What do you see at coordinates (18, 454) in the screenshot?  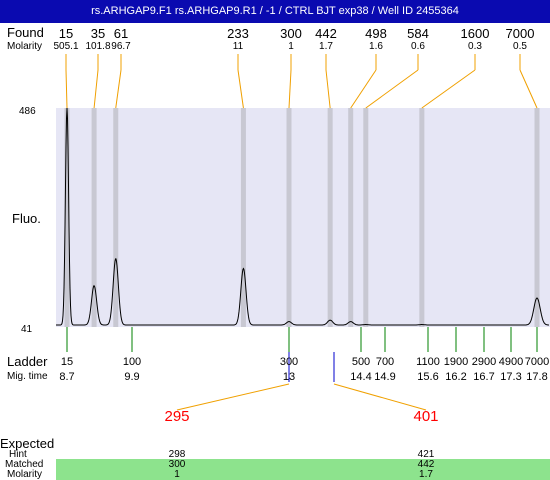 I see `hint-label: Hint` at bounding box center [18, 454].